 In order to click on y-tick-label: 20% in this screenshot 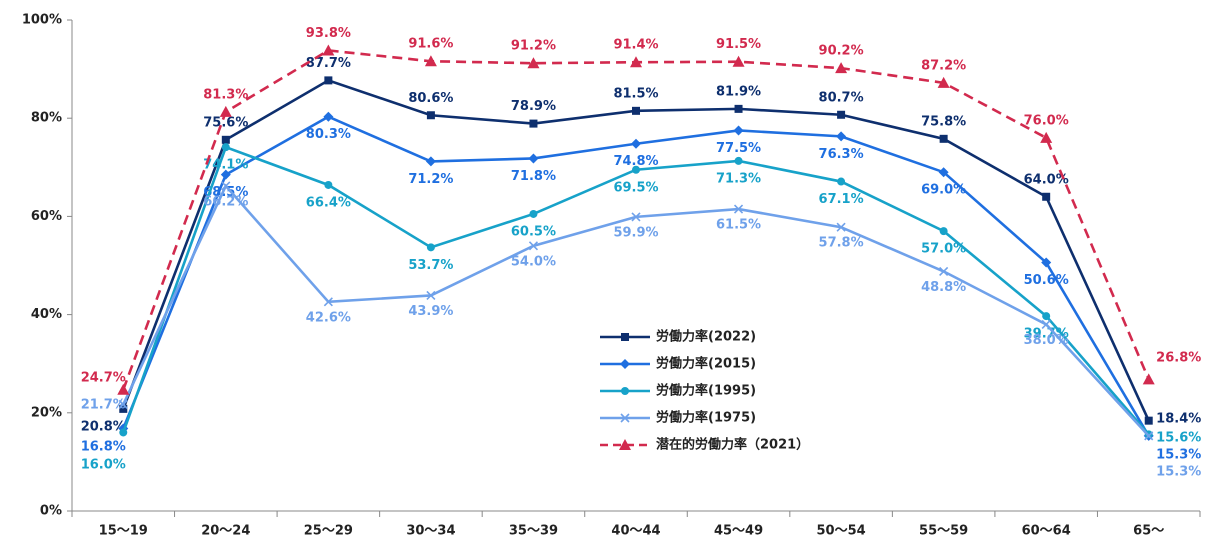, I will do `click(46, 412)`.